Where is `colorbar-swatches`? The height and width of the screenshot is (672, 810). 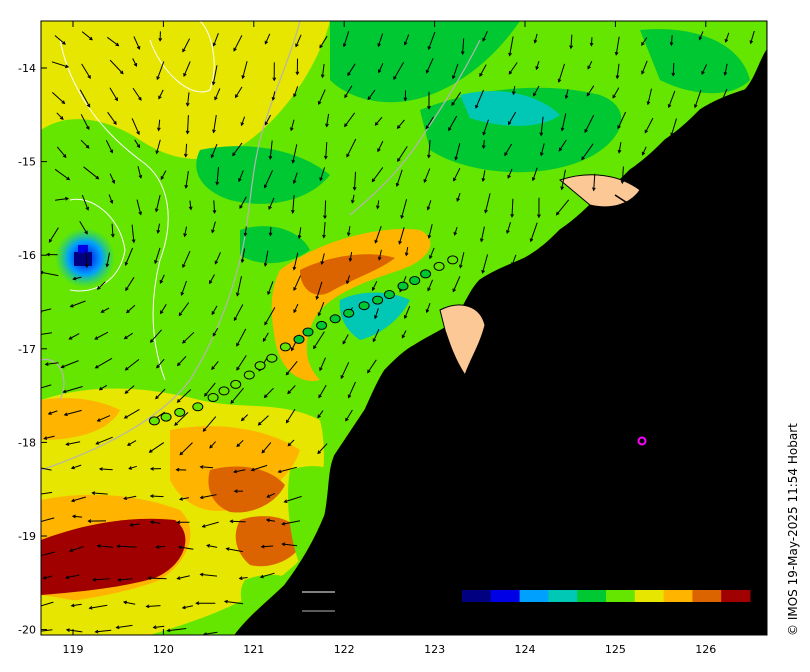 colorbar-swatches is located at coordinates (606, 596).